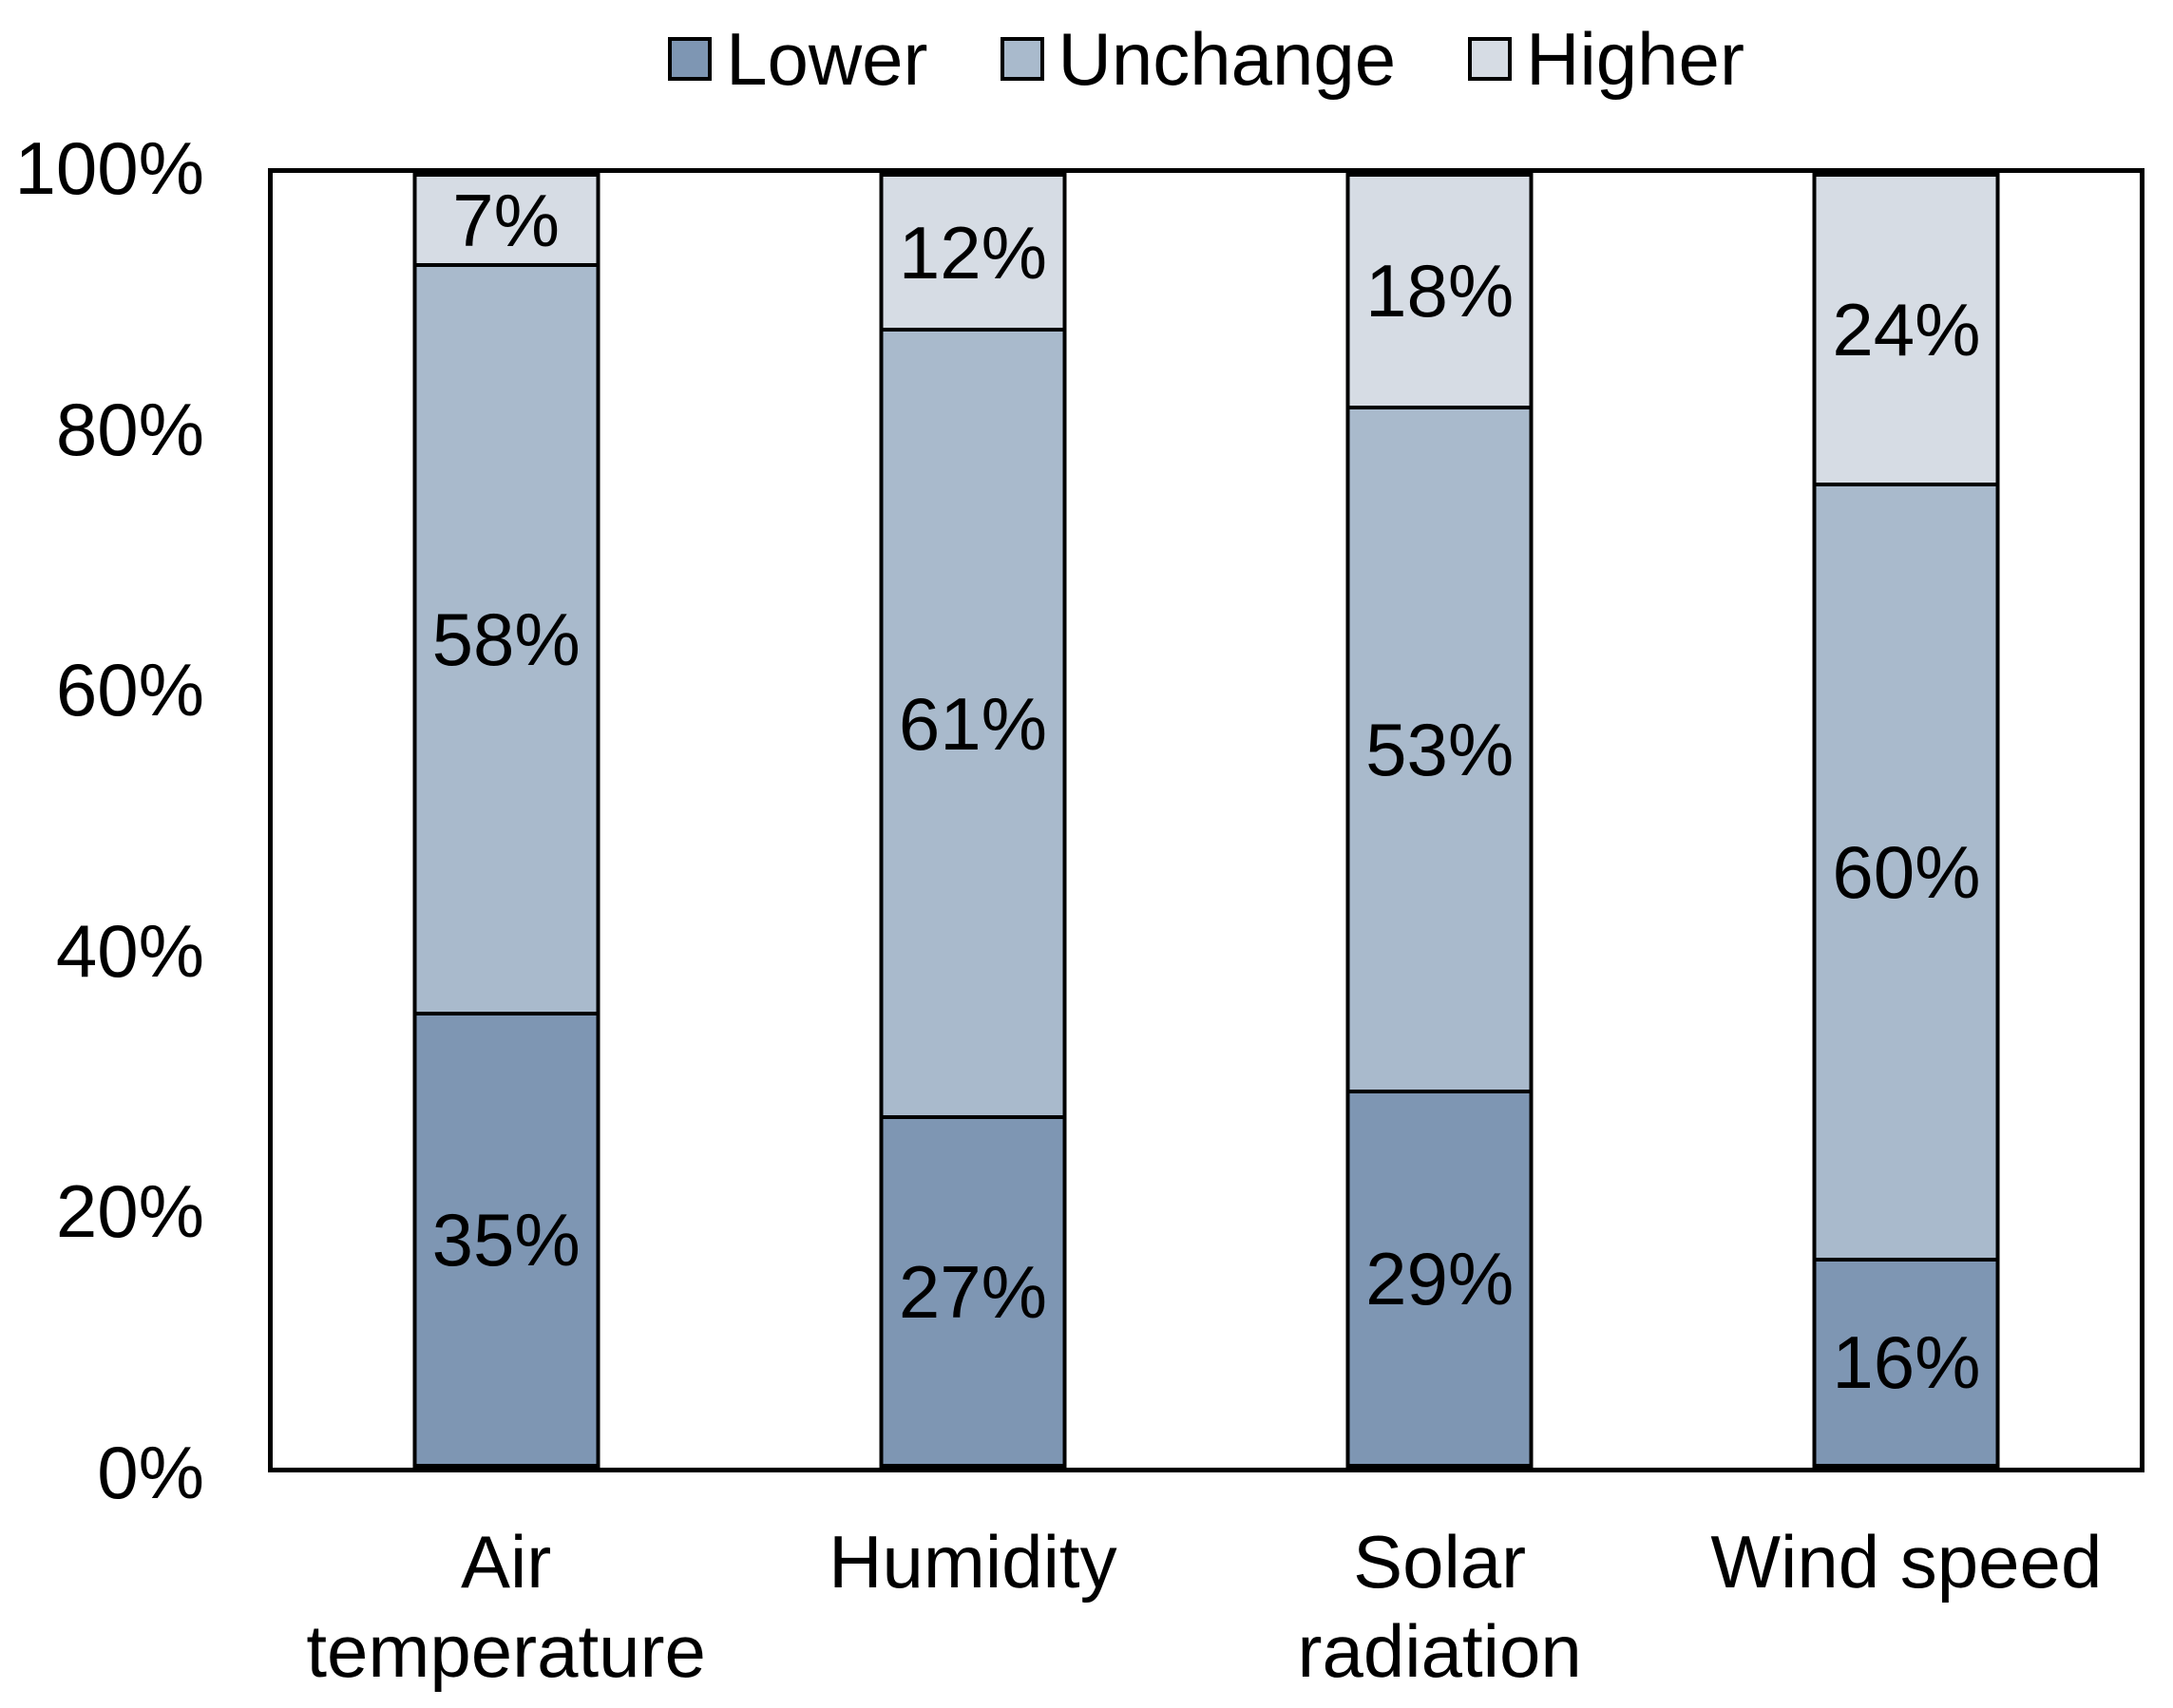 Image resolution: width=2173 pixels, height=1708 pixels. I want to click on data-label-higher-wind-speed: 24%, so click(1906, 330).